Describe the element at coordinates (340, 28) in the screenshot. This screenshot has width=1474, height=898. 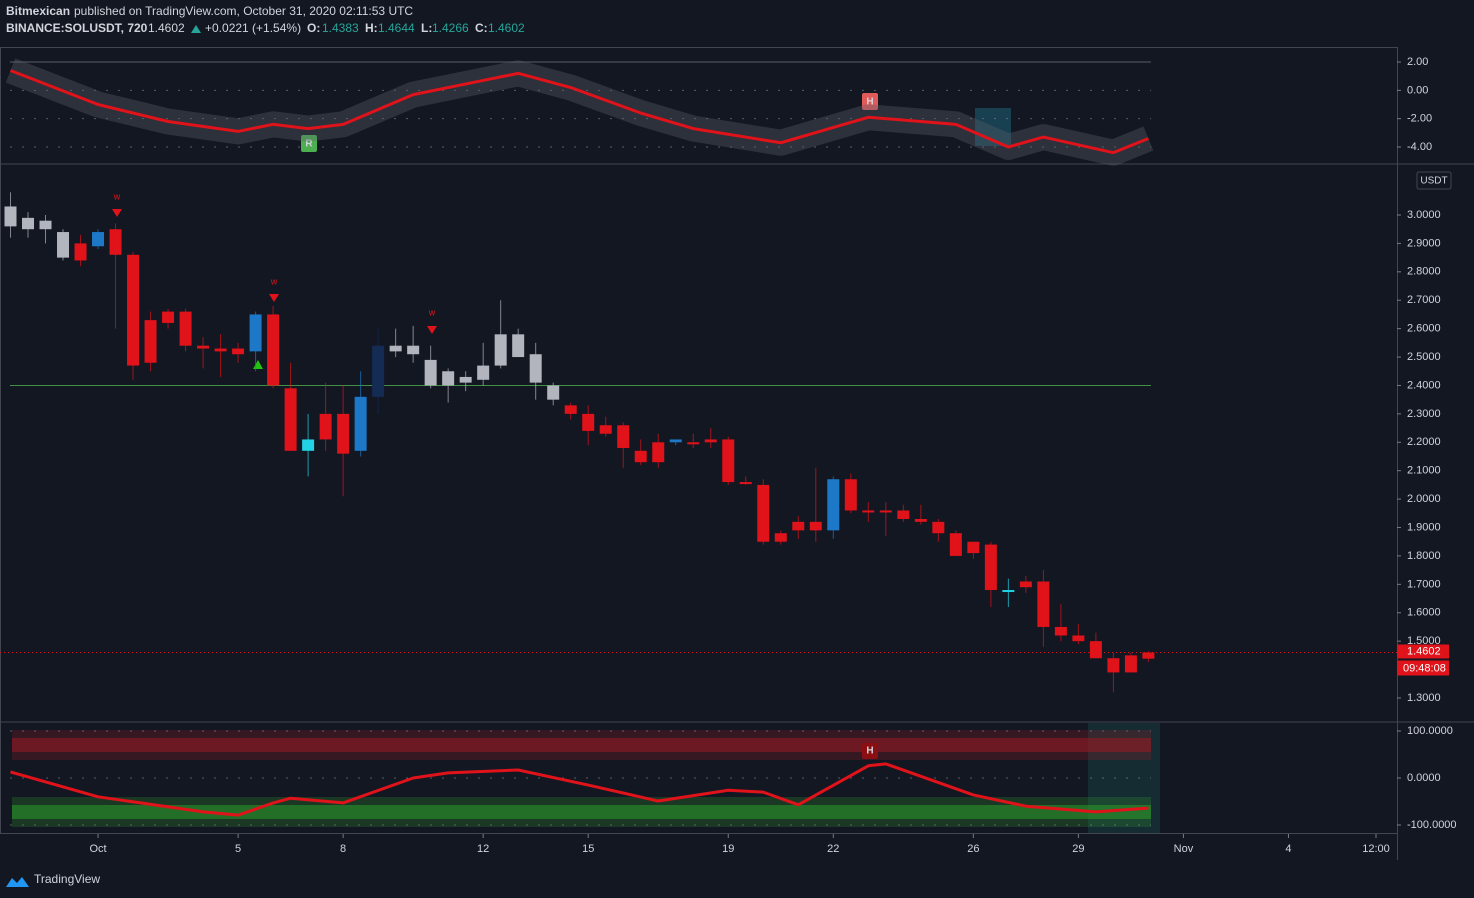
I see `ohlc-value: 1.4383` at that location.